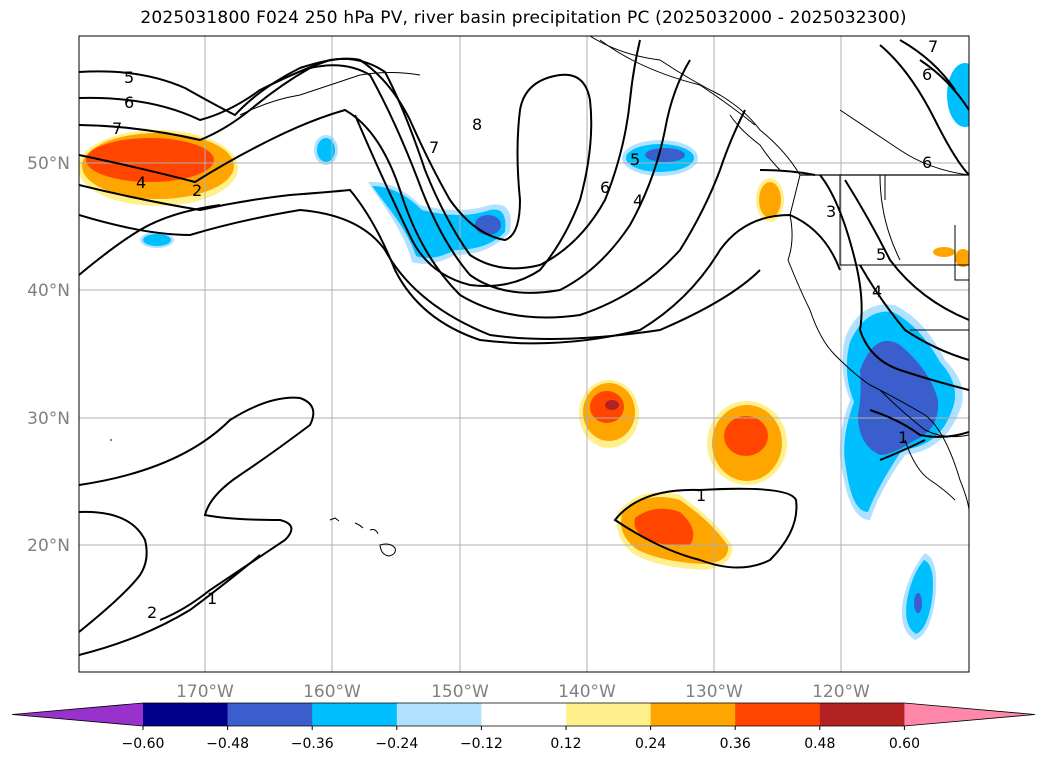  I want to click on colorbar-tick-label: −0.36, so click(312, 744).